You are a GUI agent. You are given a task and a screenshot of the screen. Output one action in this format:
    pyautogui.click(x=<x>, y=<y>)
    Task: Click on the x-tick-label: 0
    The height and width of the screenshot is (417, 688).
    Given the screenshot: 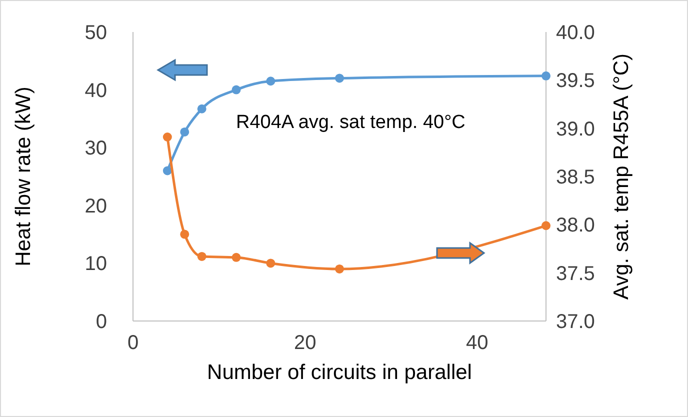 What is the action you would take?
    pyautogui.click(x=133, y=343)
    